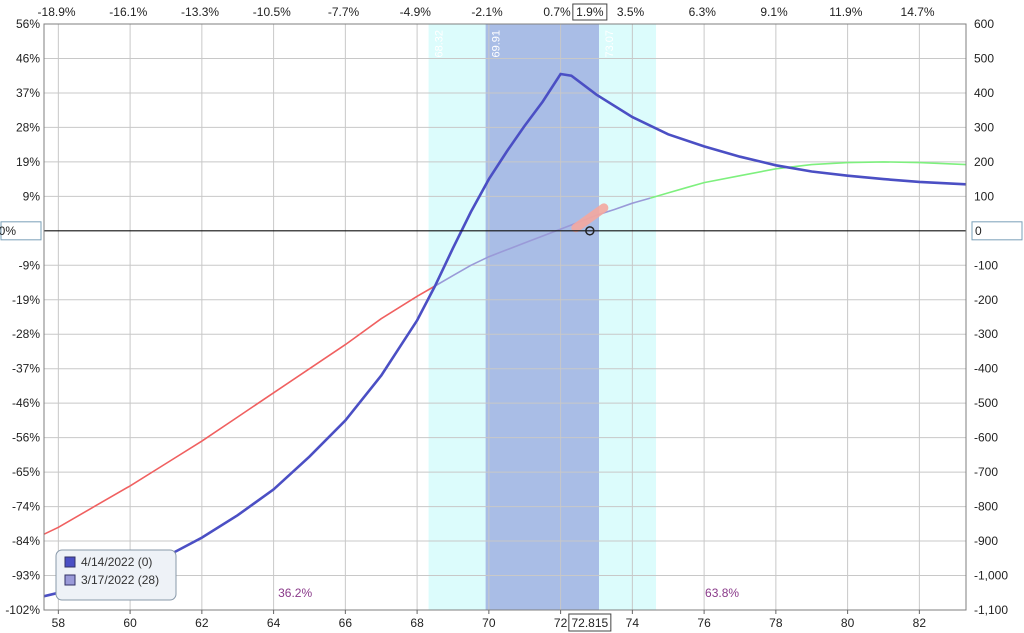  I want to click on series-3-17-mid-line, so click(542, 242).